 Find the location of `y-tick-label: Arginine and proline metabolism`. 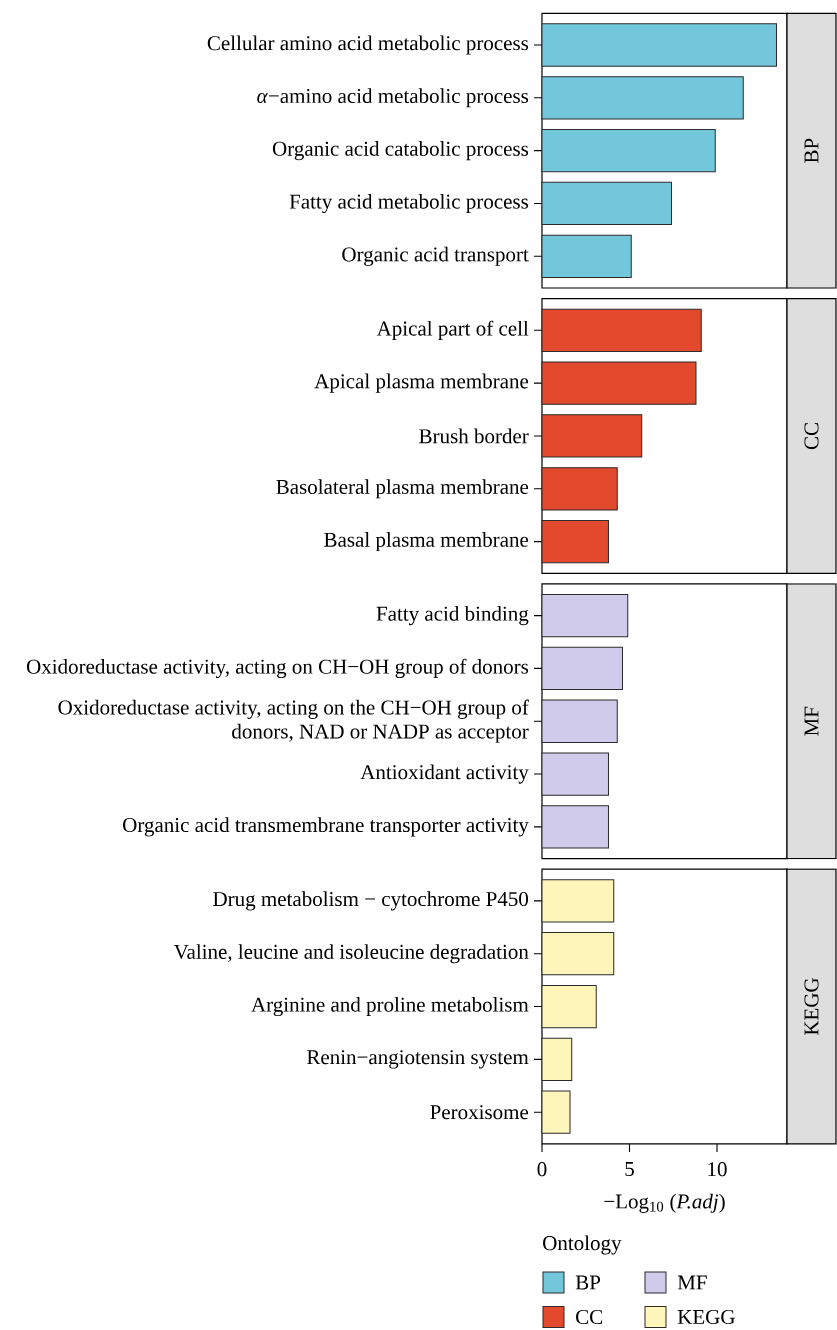

y-tick-label: Arginine and proline metabolism is located at coordinates (390, 1007).